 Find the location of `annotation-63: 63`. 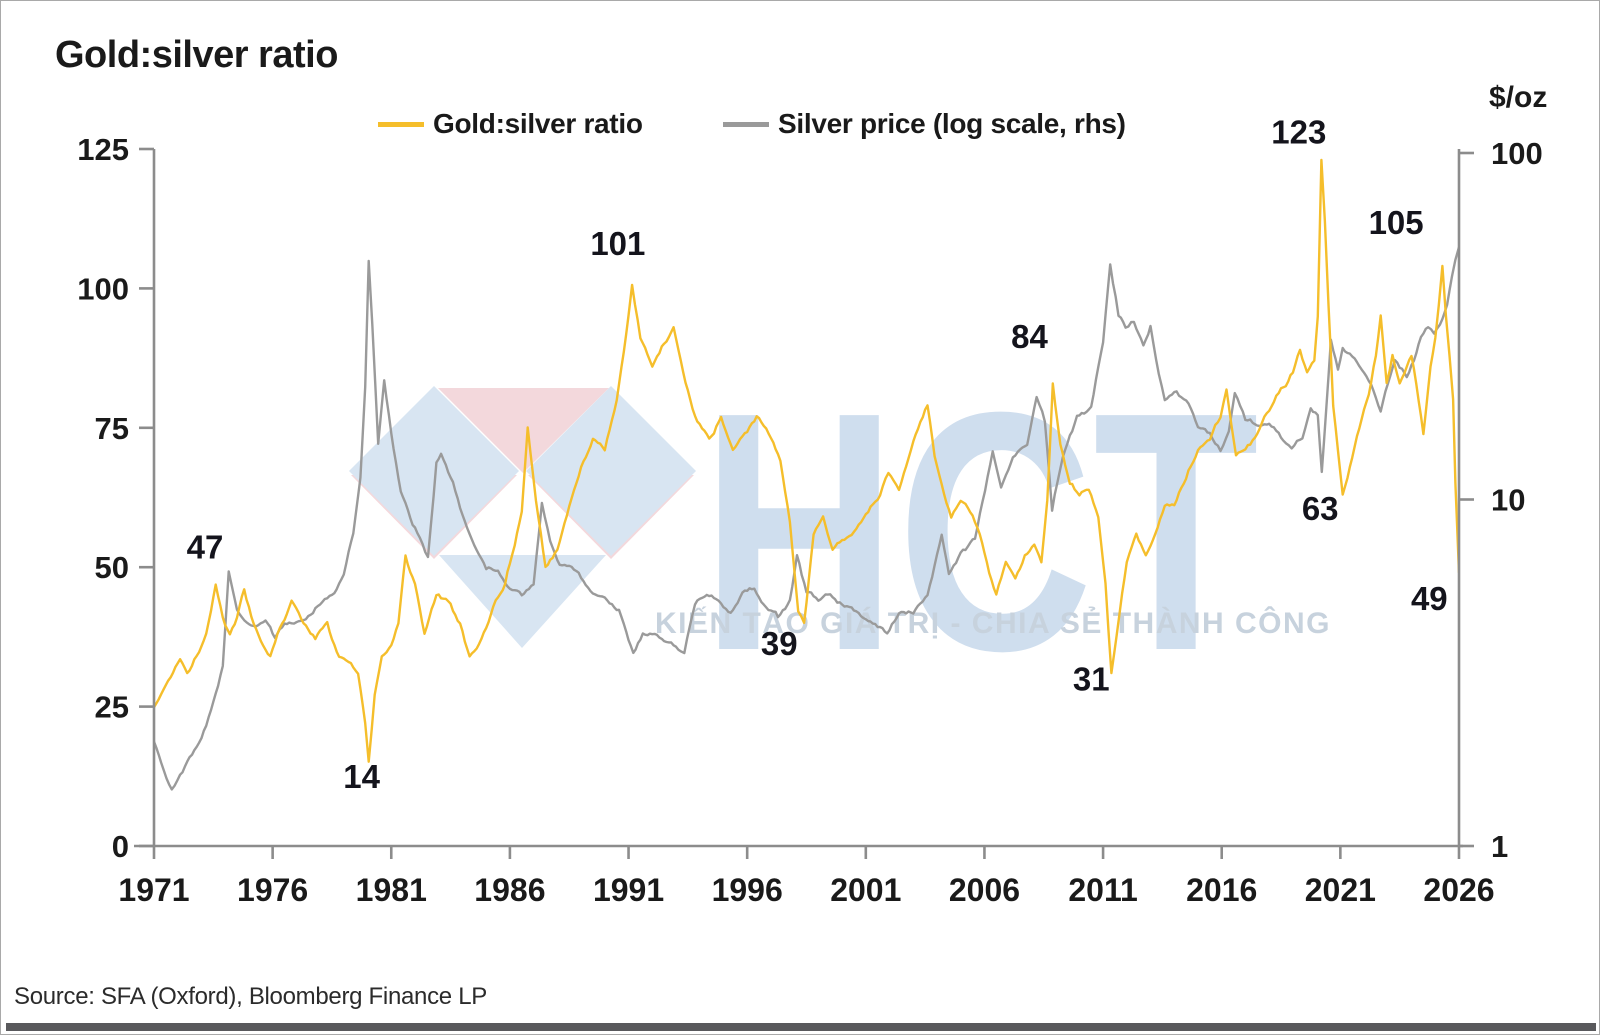

annotation-63: 63 is located at coordinates (1320, 508).